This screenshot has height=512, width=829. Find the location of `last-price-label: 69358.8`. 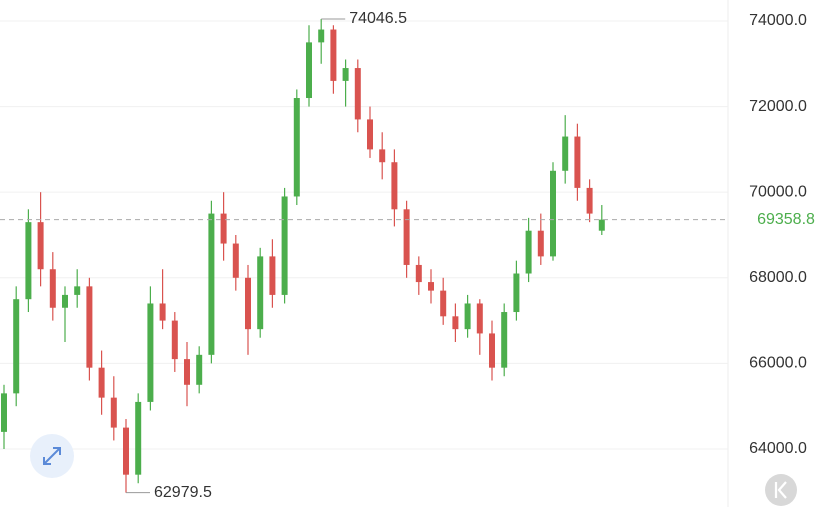

last-price-label: 69358.8 is located at coordinates (786, 219).